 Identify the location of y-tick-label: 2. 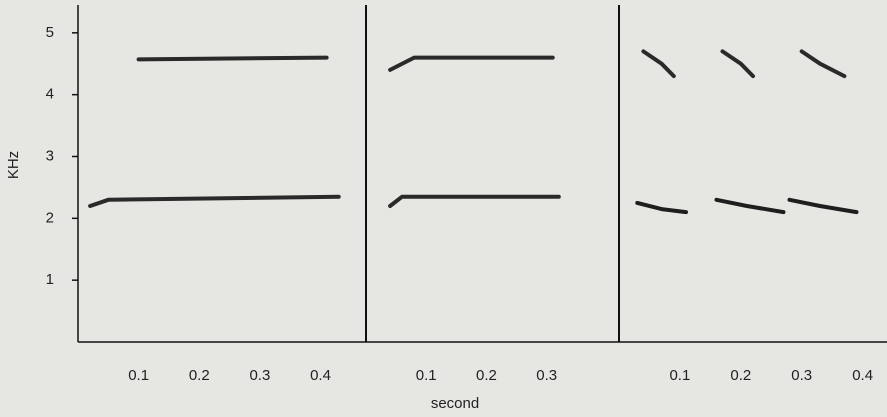
(50, 217).